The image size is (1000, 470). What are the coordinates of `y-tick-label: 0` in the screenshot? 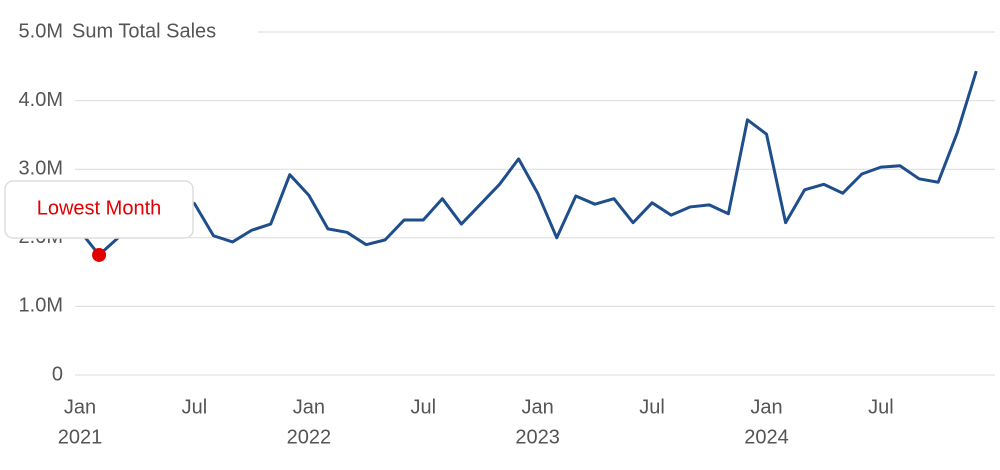 It's located at (57, 374).